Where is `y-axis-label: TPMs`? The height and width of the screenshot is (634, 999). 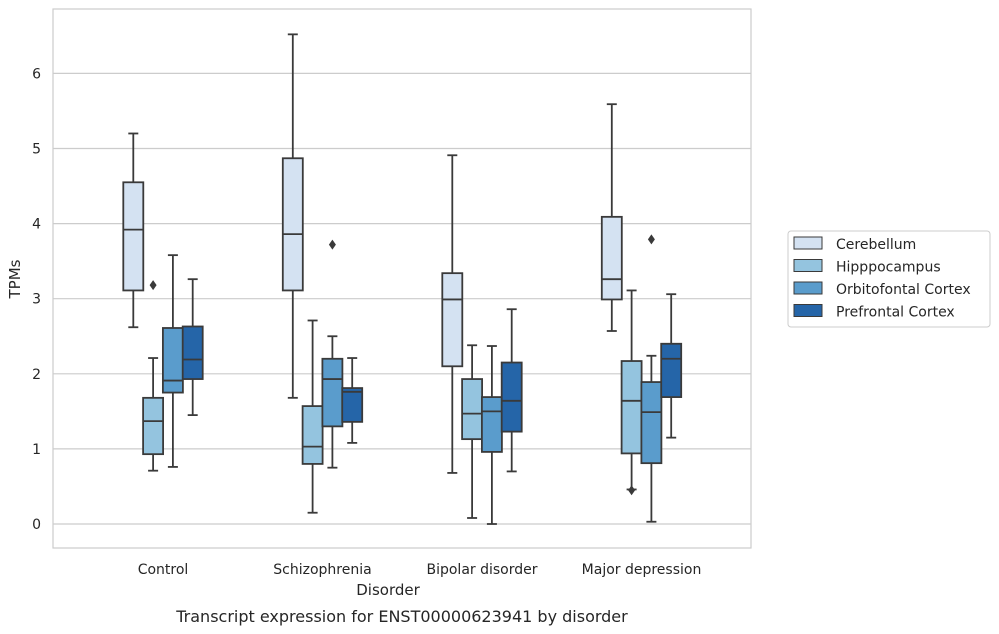 y-axis-label: TPMs is located at coordinates (15, 279).